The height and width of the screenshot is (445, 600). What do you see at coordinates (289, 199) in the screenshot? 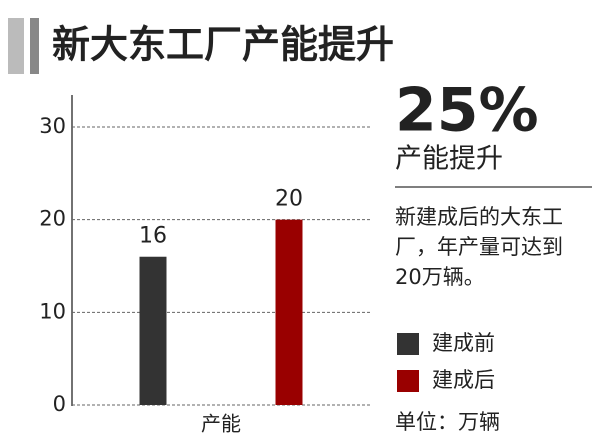
I see `value-label: 20` at bounding box center [289, 199].